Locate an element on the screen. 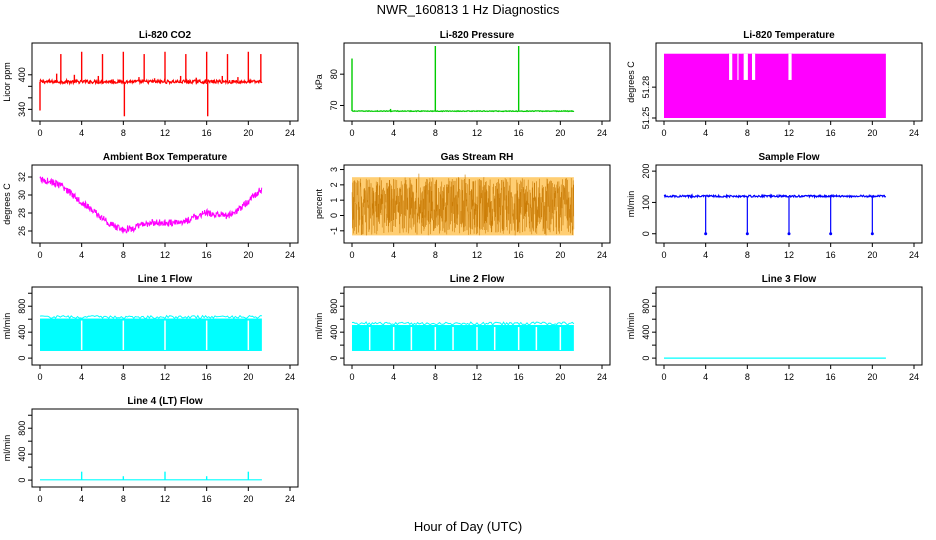 The image size is (936, 540). flow-top is located at coordinates (150, 317).